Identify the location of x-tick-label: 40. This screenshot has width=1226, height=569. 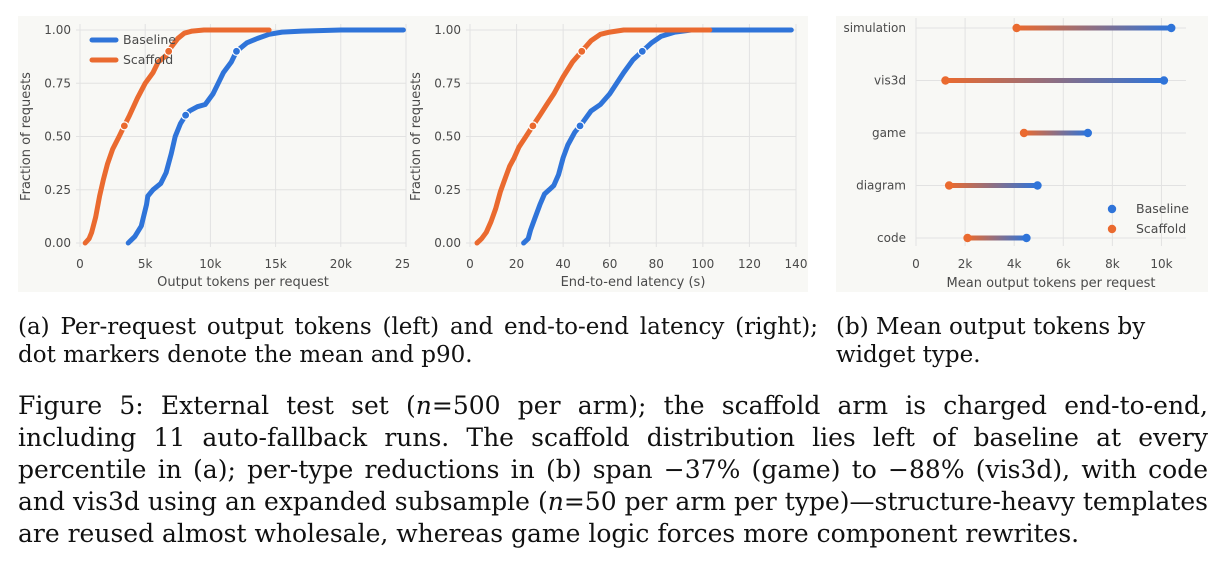
(563, 264).